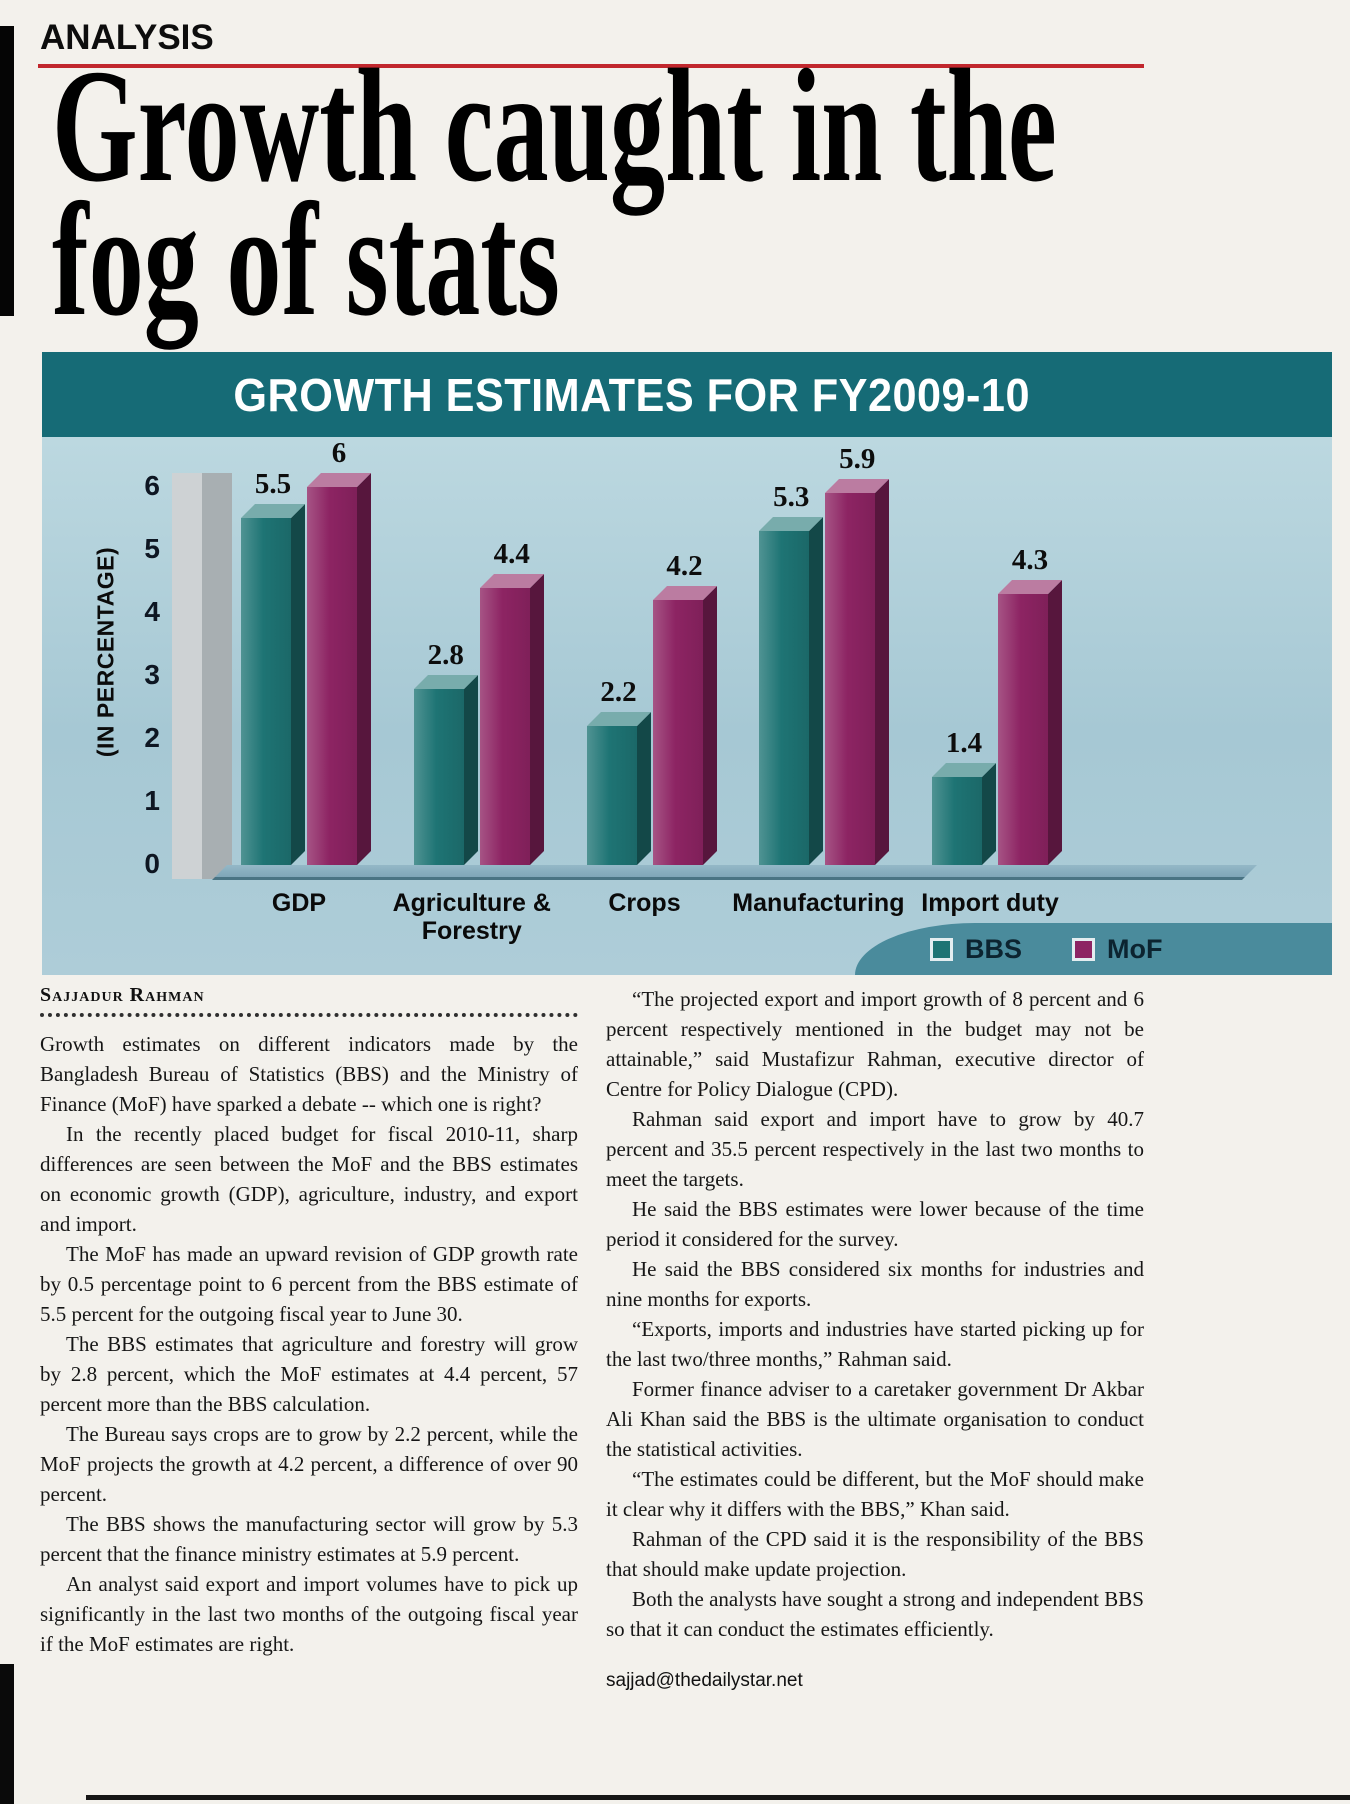  What do you see at coordinates (818, 903) in the screenshot?
I see `category-label: Manufacturing` at bounding box center [818, 903].